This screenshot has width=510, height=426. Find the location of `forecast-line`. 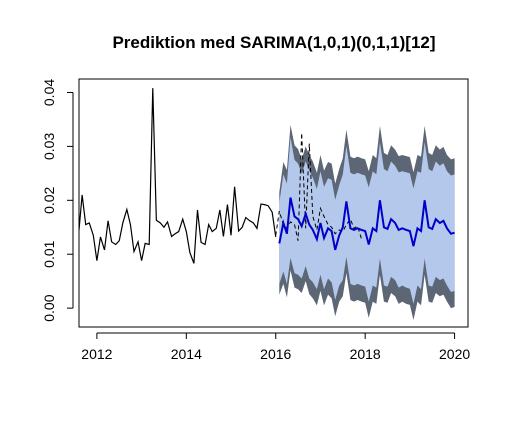

forecast-line is located at coordinates (366, 224).